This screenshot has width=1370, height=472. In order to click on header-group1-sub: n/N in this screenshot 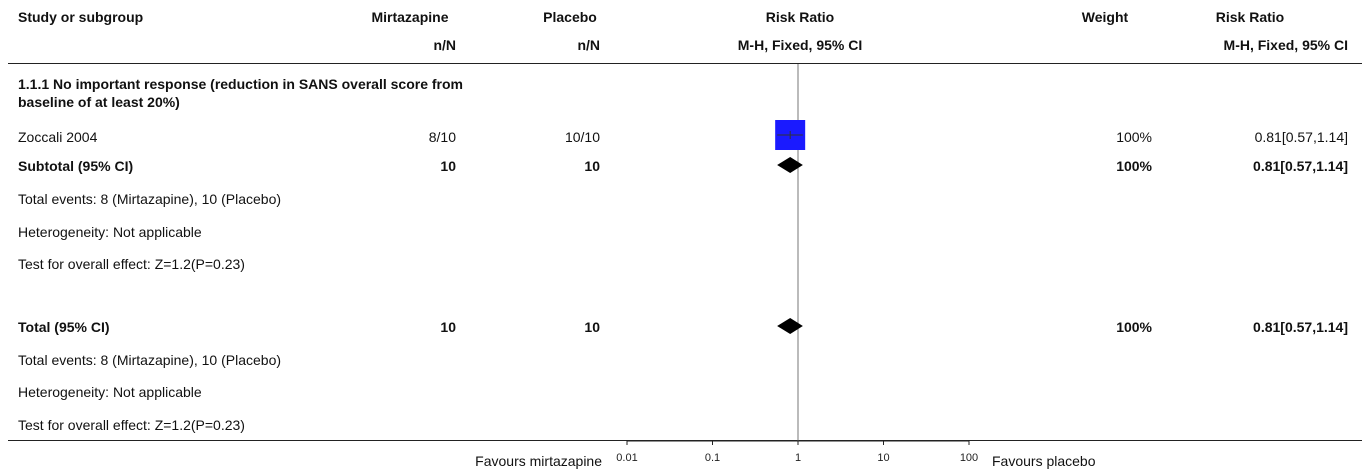, I will do `click(444, 45)`.